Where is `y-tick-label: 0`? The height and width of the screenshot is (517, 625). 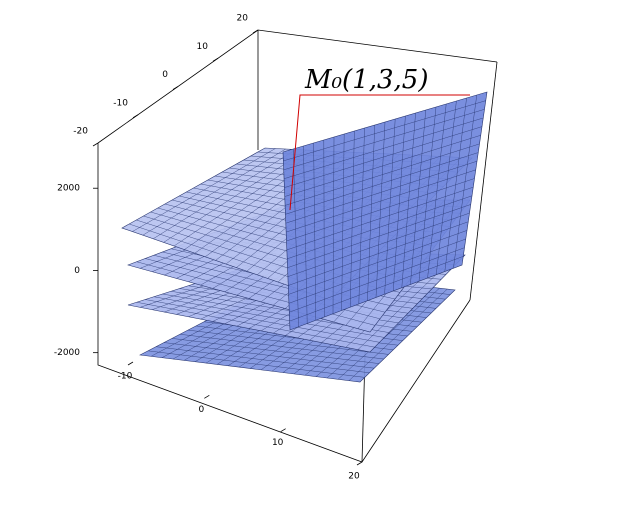
y-tick-label: 0 is located at coordinates (165, 75).